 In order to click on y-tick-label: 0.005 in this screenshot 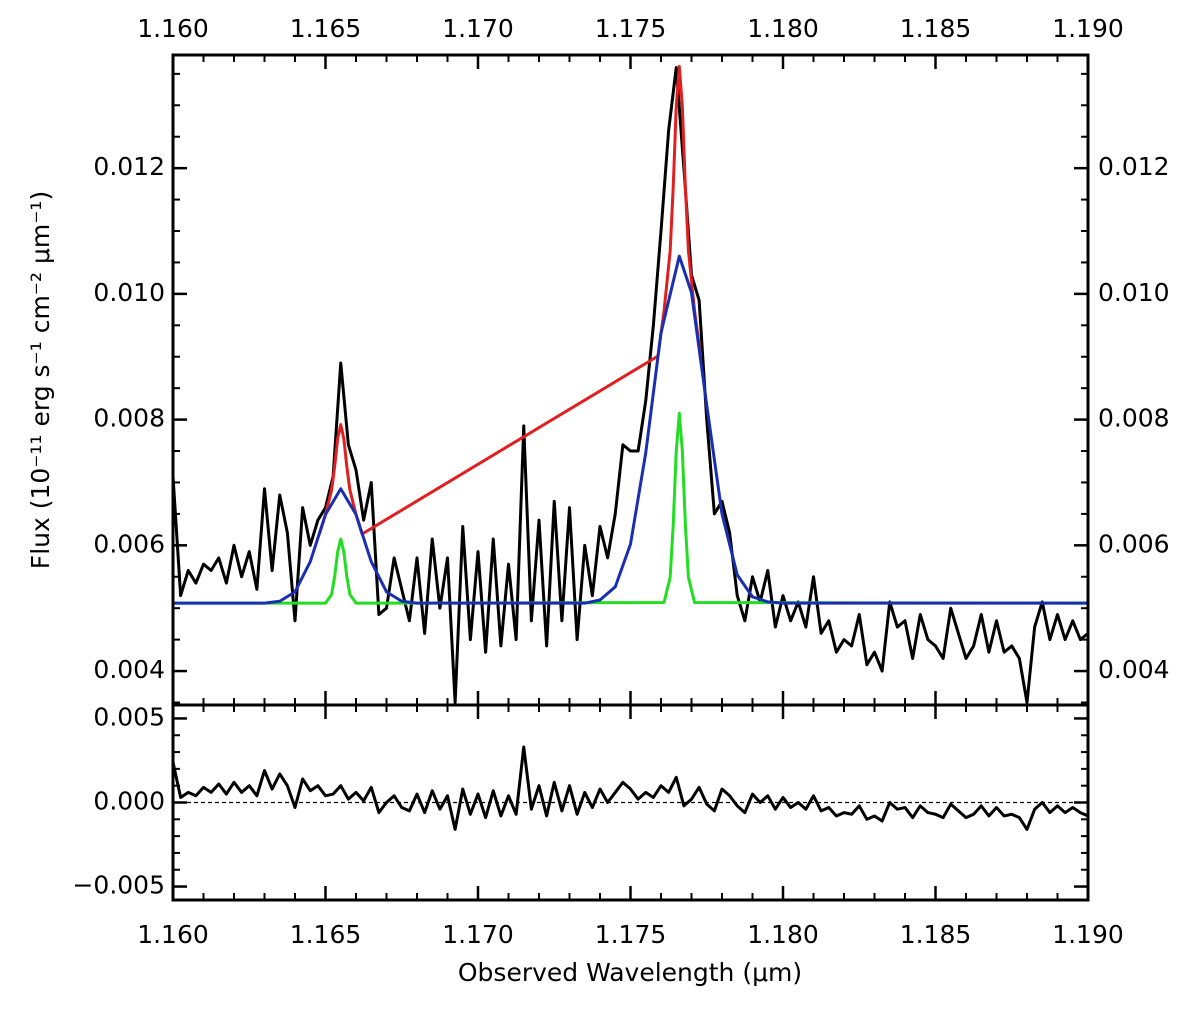, I will do `click(129, 716)`.